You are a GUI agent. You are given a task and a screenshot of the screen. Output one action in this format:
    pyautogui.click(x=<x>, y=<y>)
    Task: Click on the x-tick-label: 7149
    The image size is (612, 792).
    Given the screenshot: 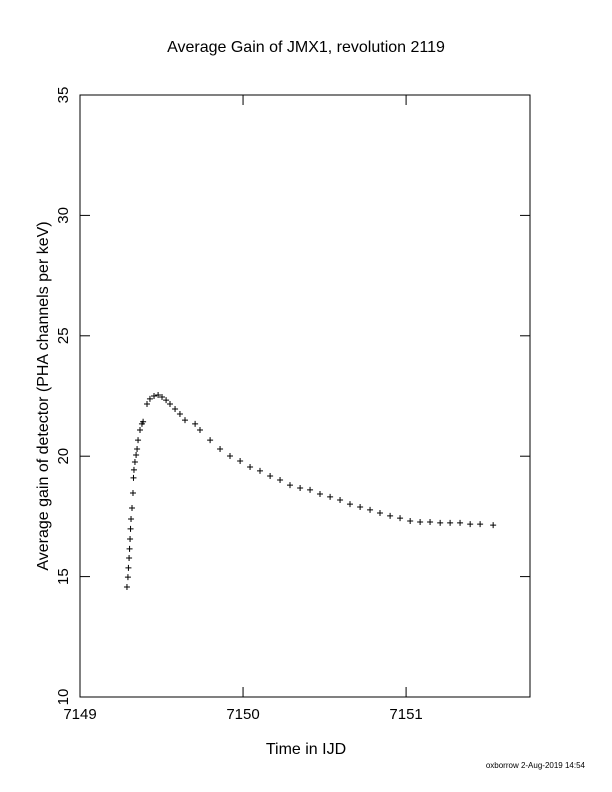 What is the action you would take?
    pyautogui.click(x=79, y=714)
    